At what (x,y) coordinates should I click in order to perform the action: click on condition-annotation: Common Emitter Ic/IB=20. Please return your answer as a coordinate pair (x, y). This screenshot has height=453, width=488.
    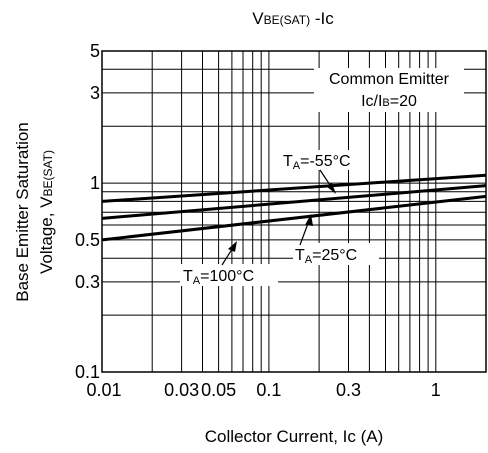
    Looking at the image, I should click on (389, 90).